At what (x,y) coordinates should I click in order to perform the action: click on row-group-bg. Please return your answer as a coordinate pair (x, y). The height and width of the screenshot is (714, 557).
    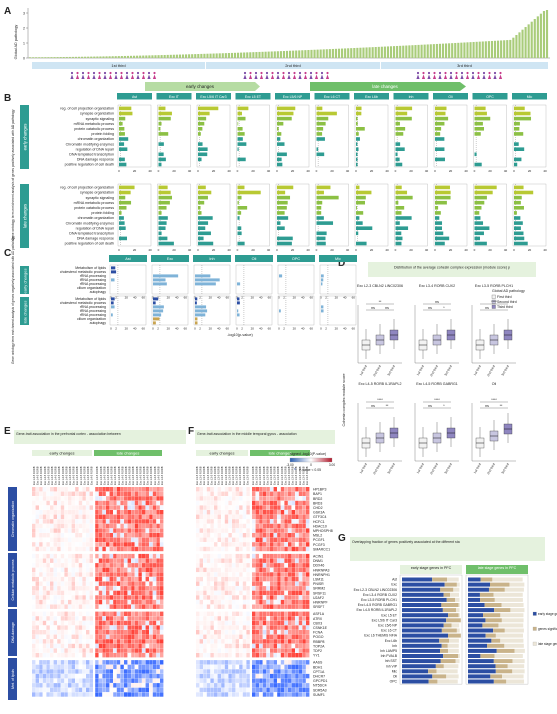
    Looking at the image, I should click on (12, 632).